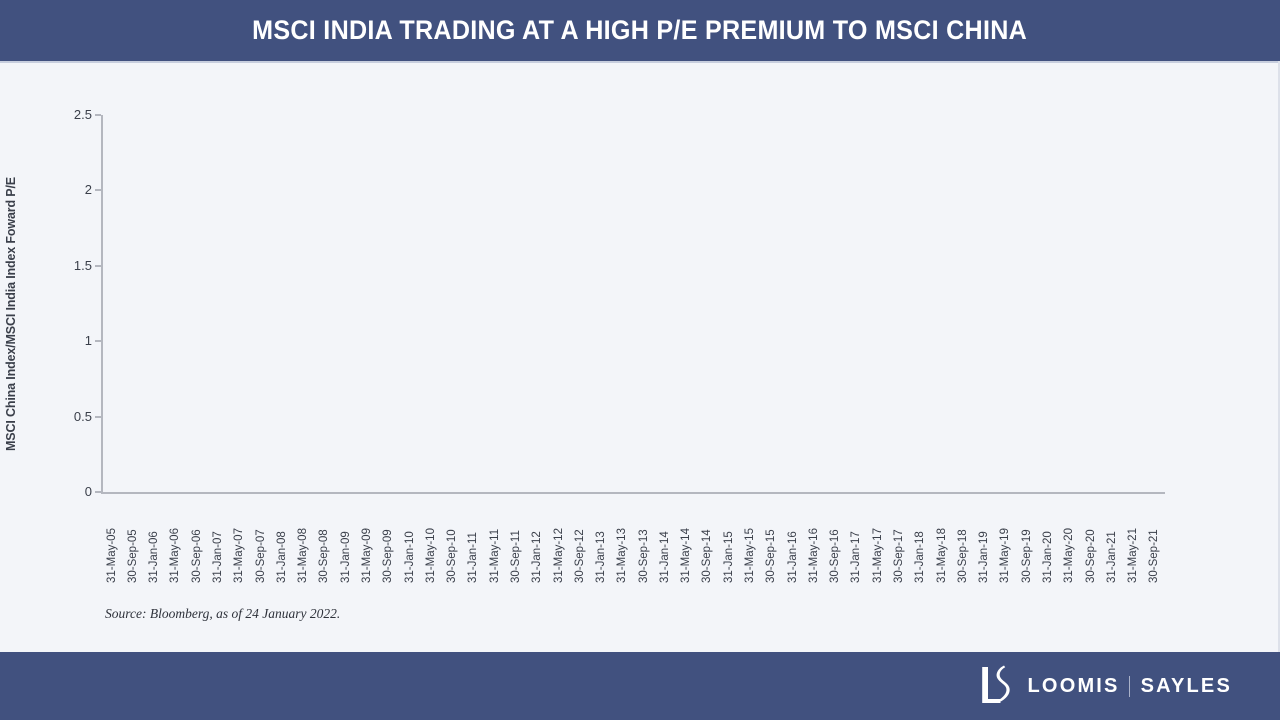 The height and width of the screenshot is (720, 1280). What do you see at coordinates (70, 190) in the screenshot?
I see `y-axis-tick: 2` at bounding box center [70, 190].